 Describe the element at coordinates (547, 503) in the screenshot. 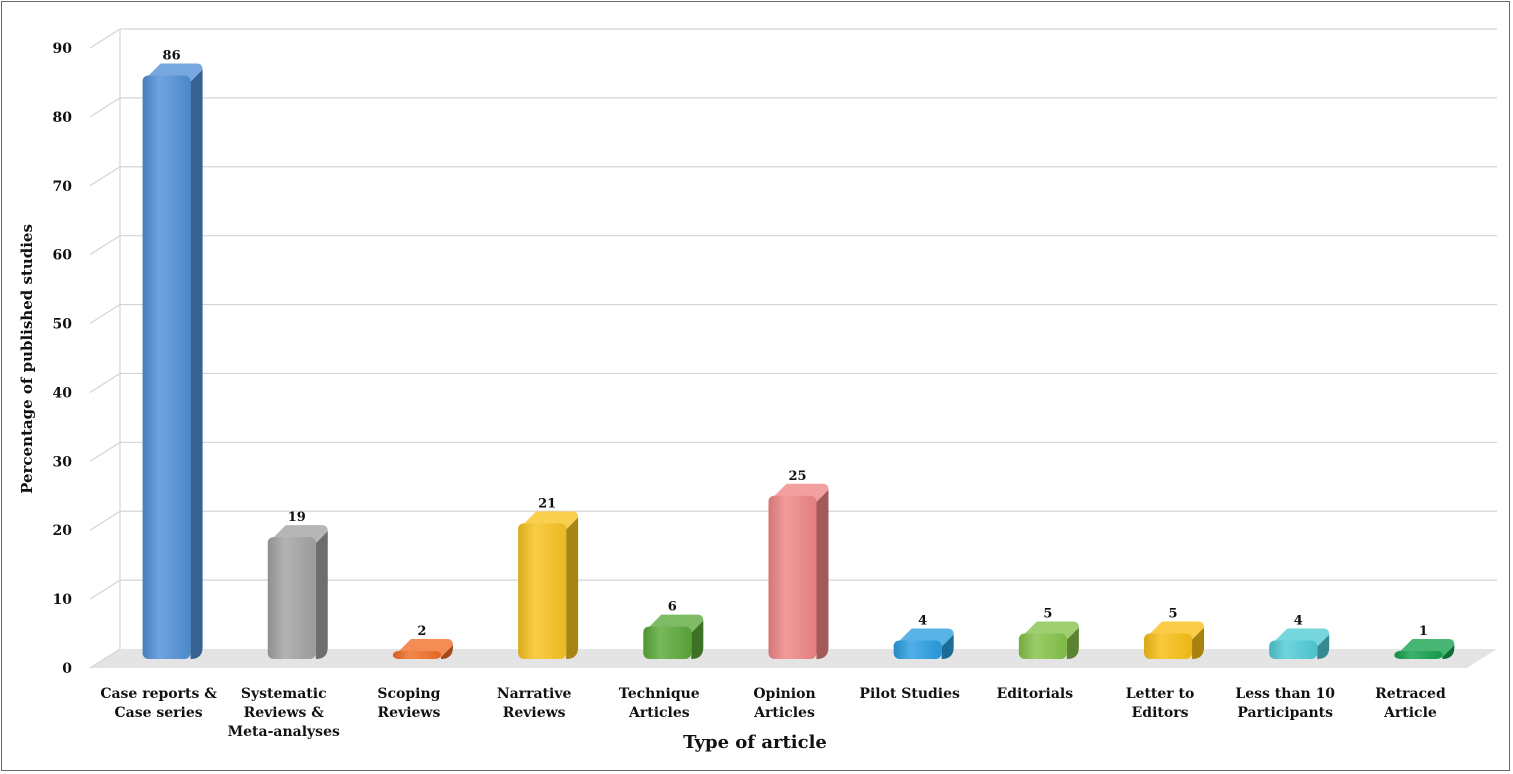

I see `data-label: 21` at that location.